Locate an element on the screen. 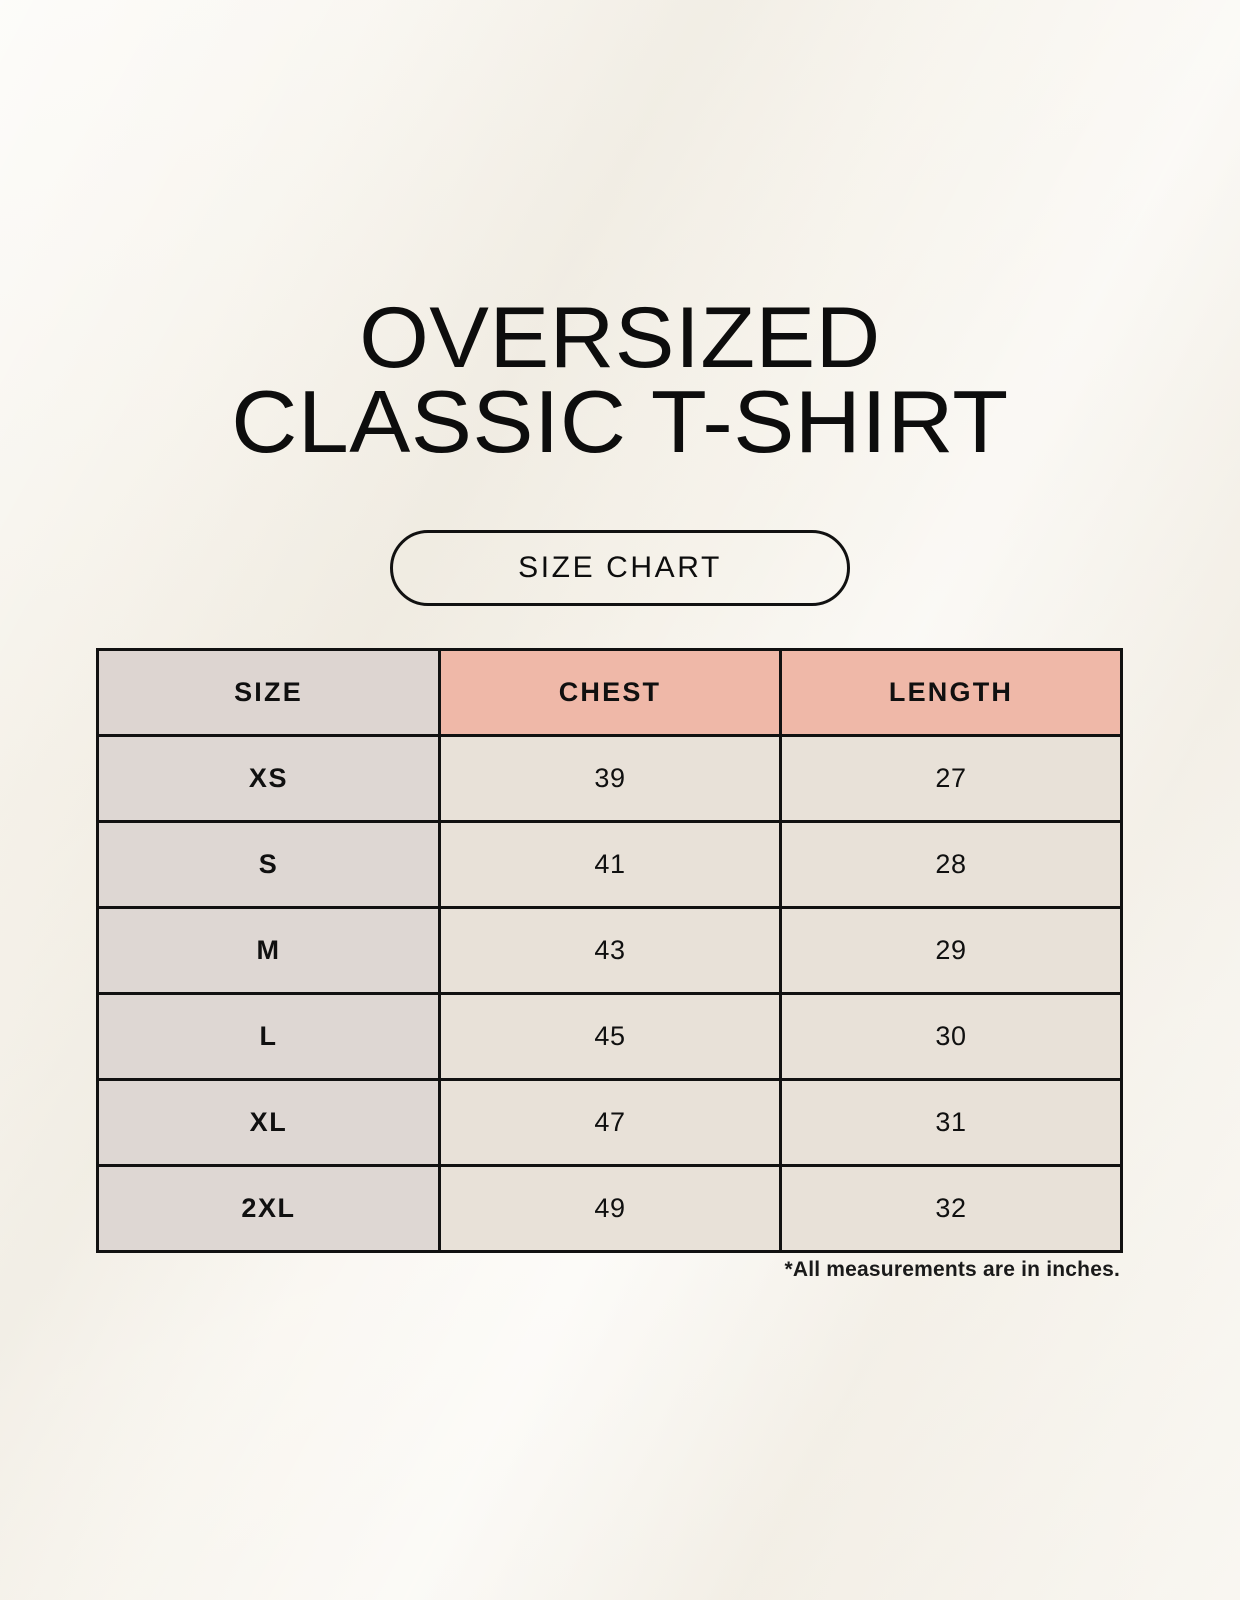 The height and width of the screenshot is (1600, 1240). table-row: S 41 28 is located at coordinates (609, 864).